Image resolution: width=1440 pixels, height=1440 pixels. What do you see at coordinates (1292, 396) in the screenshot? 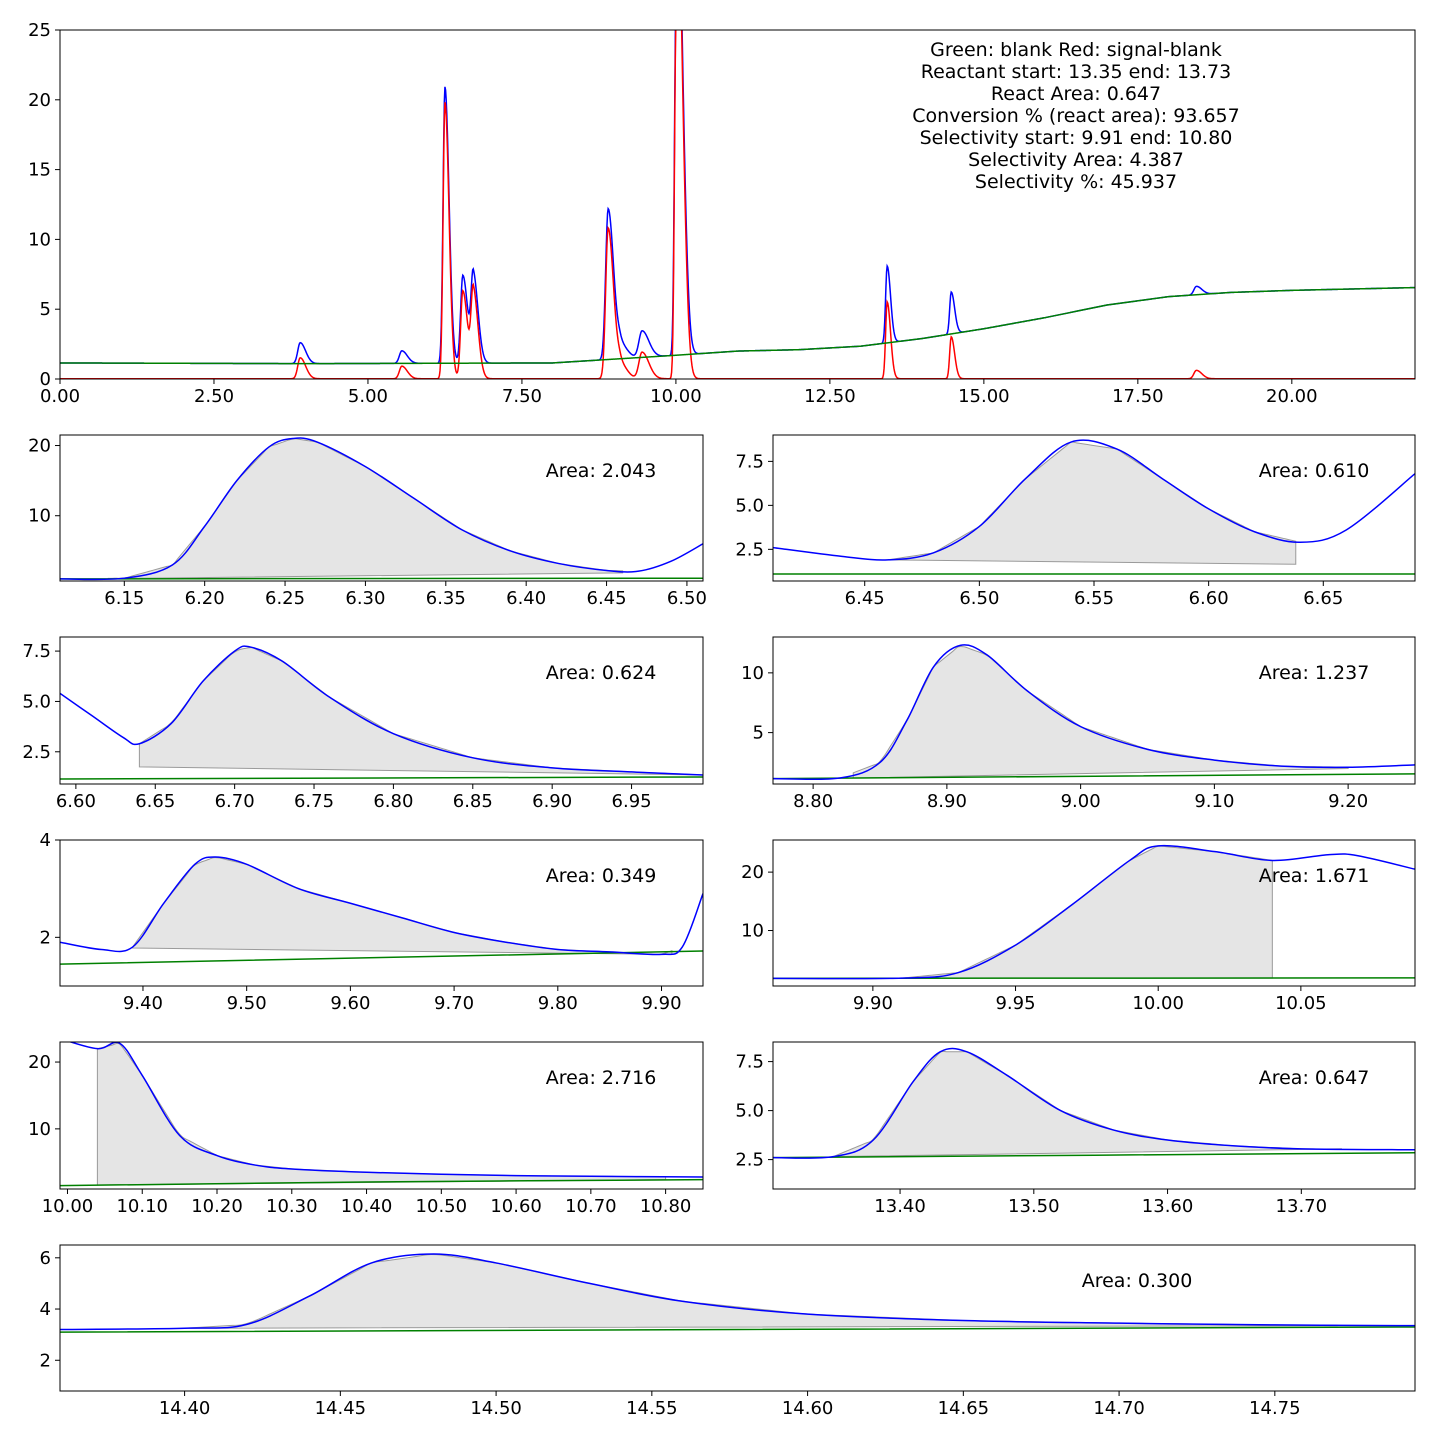
I see `x-tick-label: 20.00` at bounding box center [1292, 396].